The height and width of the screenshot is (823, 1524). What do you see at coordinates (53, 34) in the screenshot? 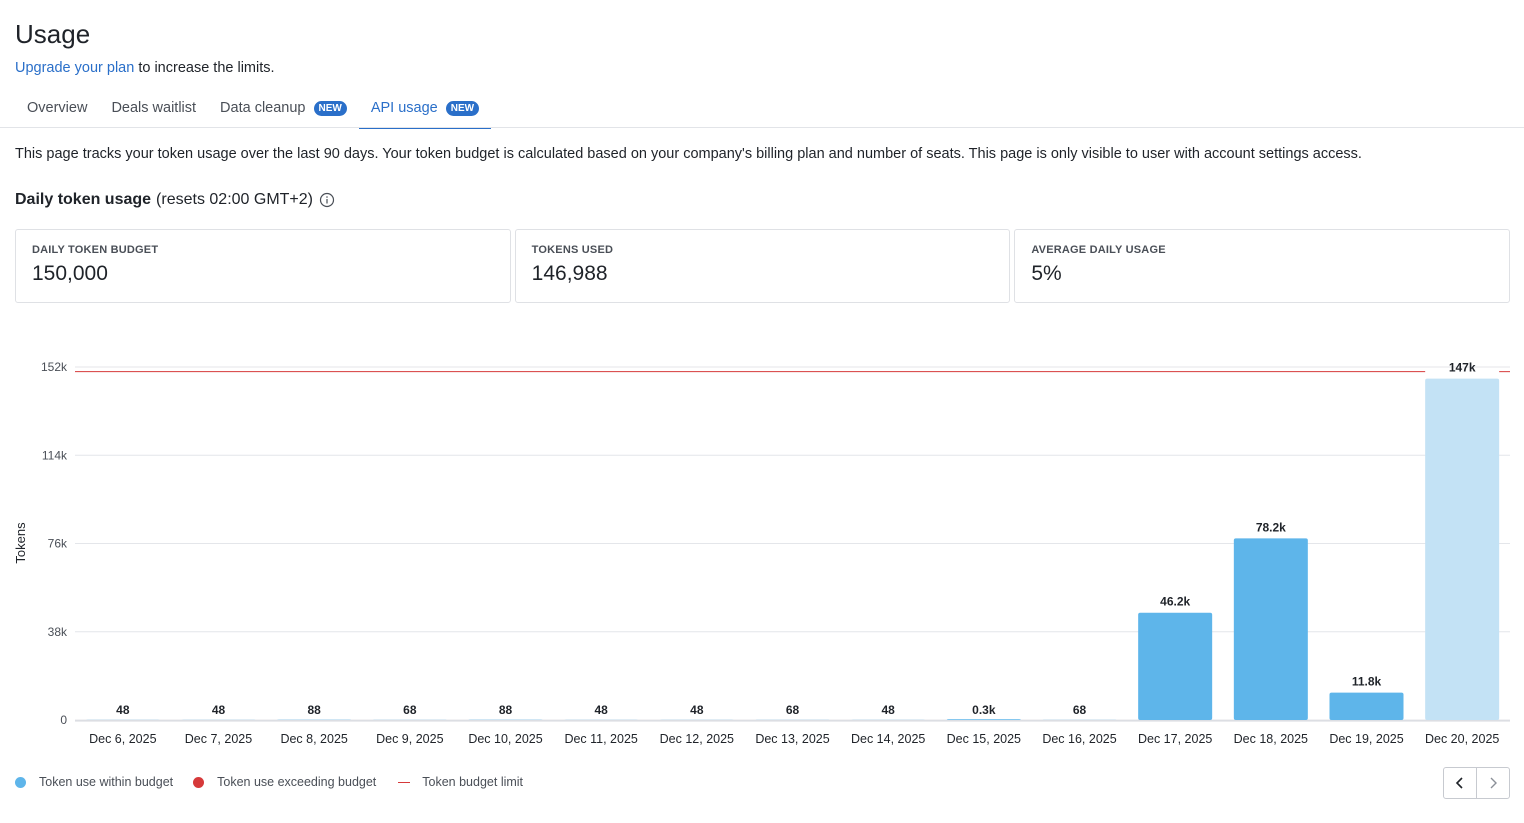
I see `page-title: Usage` at bounding box center [53, 34].